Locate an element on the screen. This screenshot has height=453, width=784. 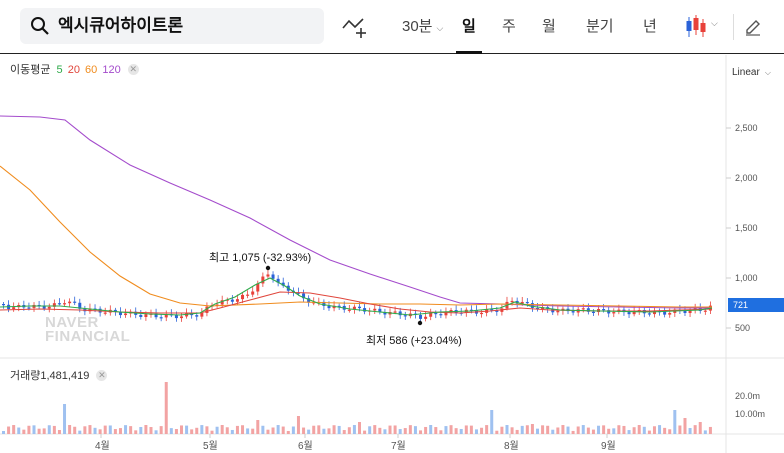
ma60-label: 60 is located at coordinates (91, 70).